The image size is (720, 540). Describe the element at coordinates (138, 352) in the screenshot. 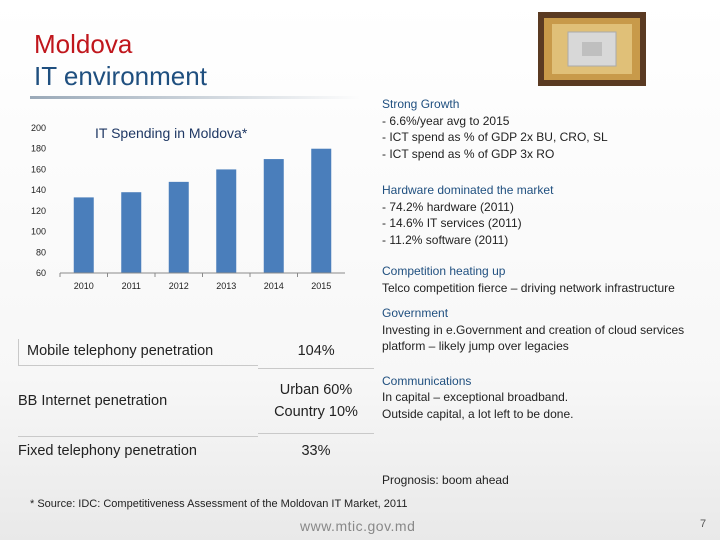

I see `metric-label: Mobile telephony penetration` at that location.